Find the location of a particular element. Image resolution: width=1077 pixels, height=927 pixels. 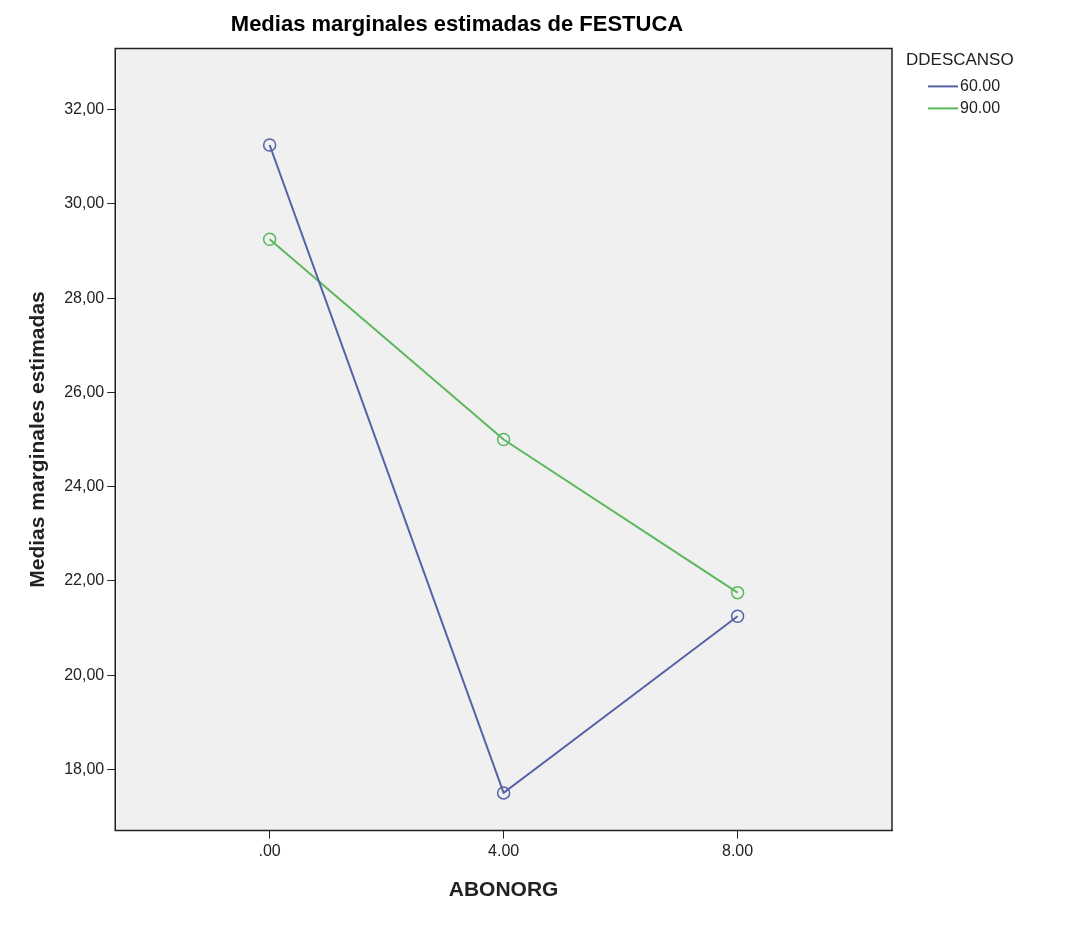

y-tick-label: 18,00 is located at coordinates (84, 768).